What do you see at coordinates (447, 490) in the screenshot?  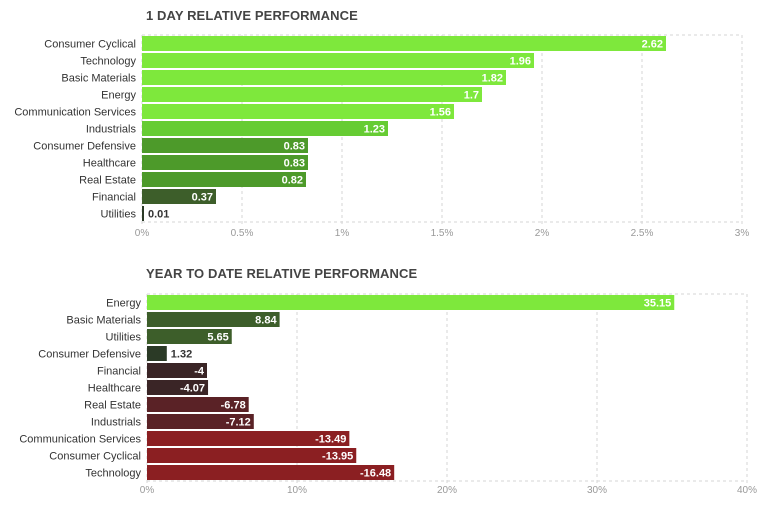 I see `tick-label: 20%` at bounding box center [447, 490].